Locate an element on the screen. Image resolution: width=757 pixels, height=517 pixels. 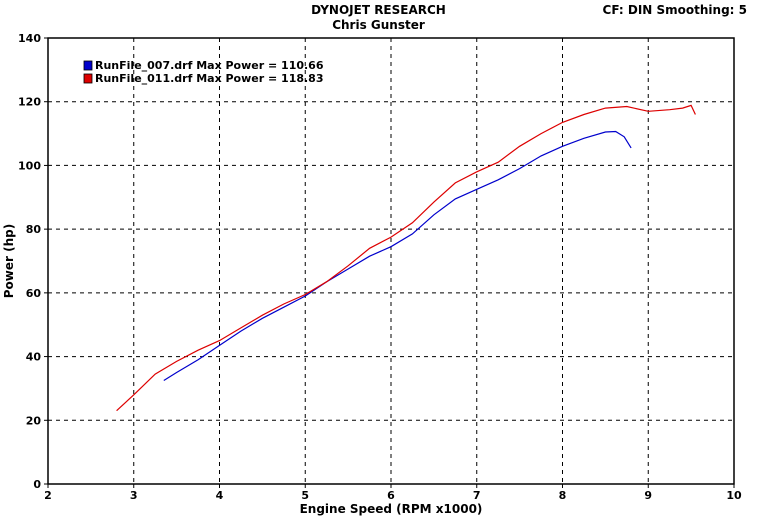
chart-subtitle: Chris Gunster is located at coordinates (378, 25).